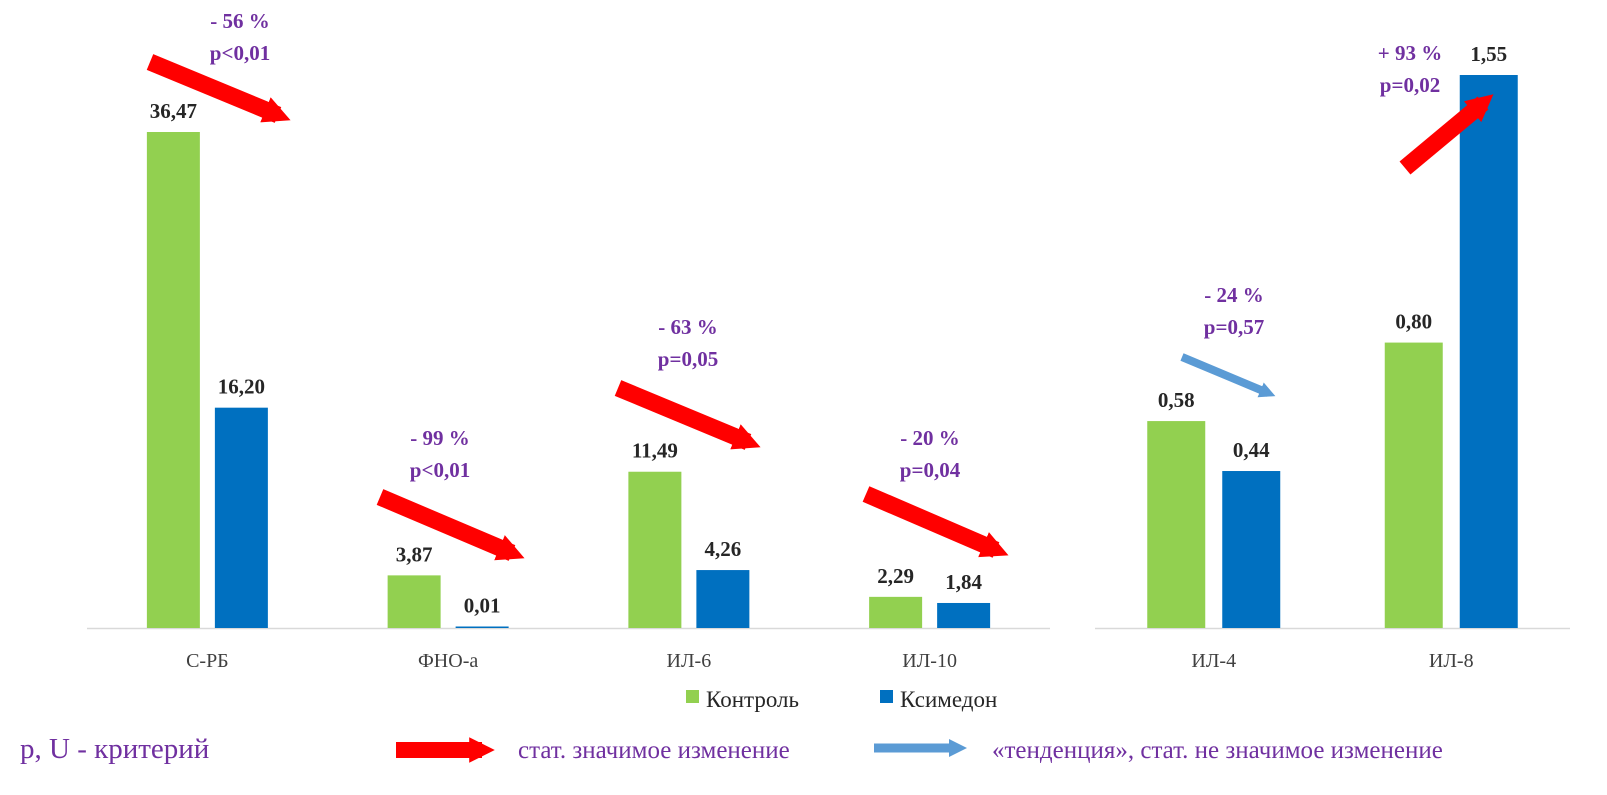  What do you see at coordinates (948, 699) in the screenshot?
I see `legend-label-ksimedon: Ксимедон` at bounding box center [948, 699].